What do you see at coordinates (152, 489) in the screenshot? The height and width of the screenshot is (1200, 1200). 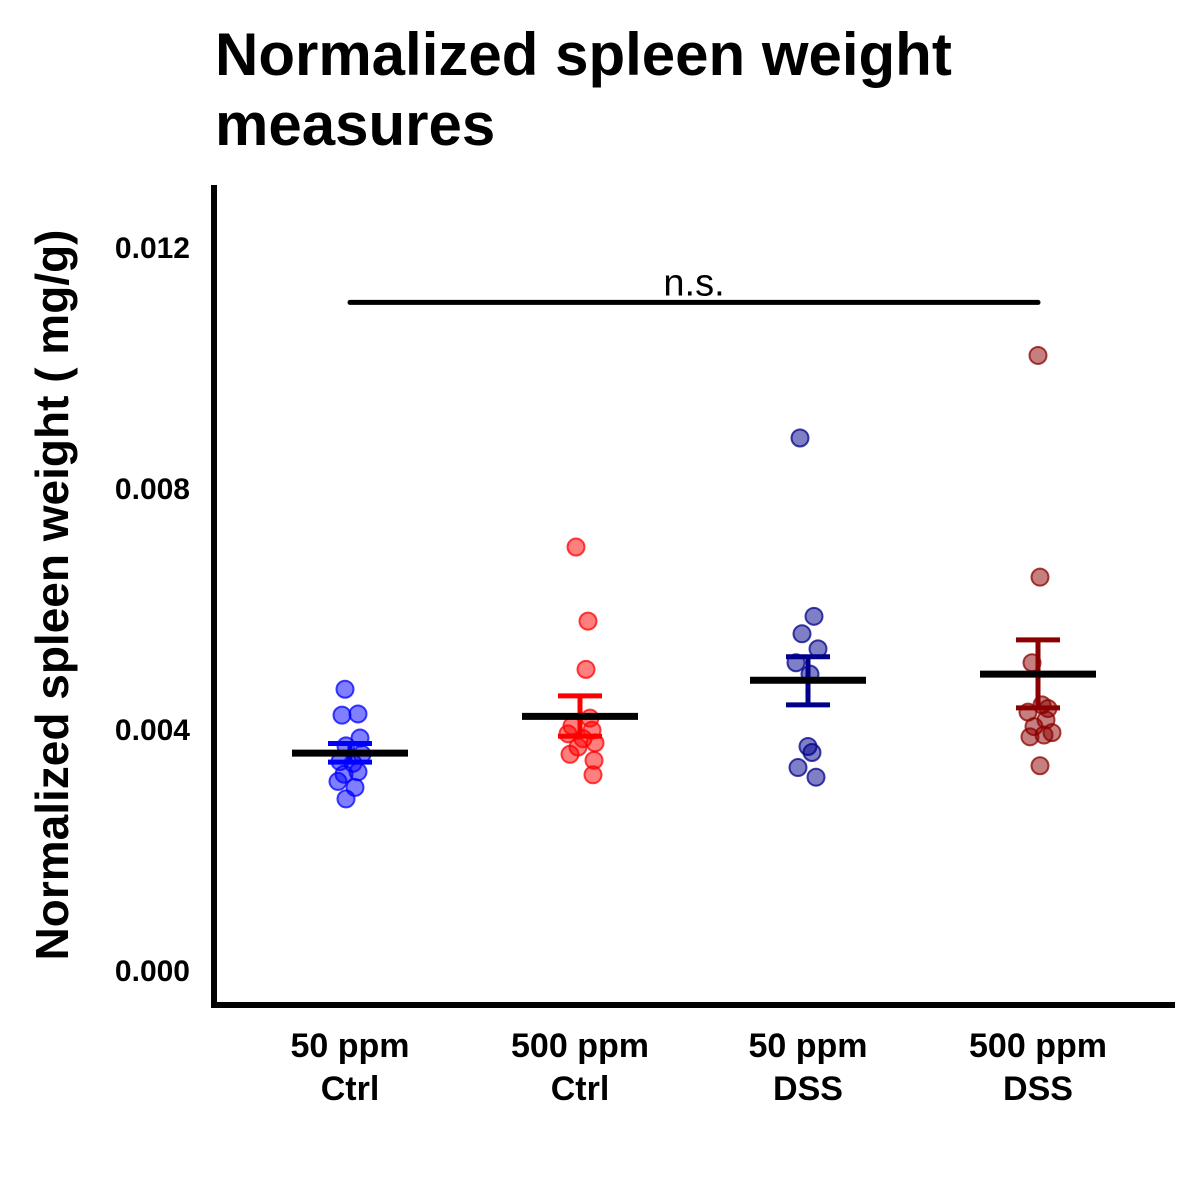 I see `y-tick-label: 0.008` at bounding box center [152, 489].